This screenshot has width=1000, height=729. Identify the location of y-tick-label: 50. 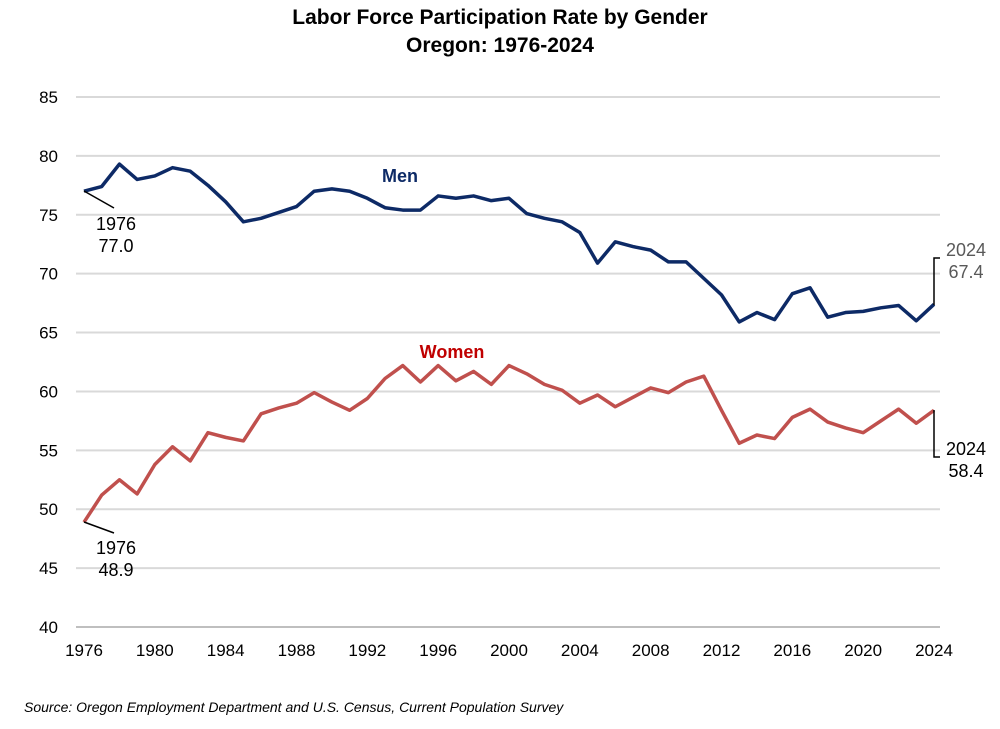
(48, 509).